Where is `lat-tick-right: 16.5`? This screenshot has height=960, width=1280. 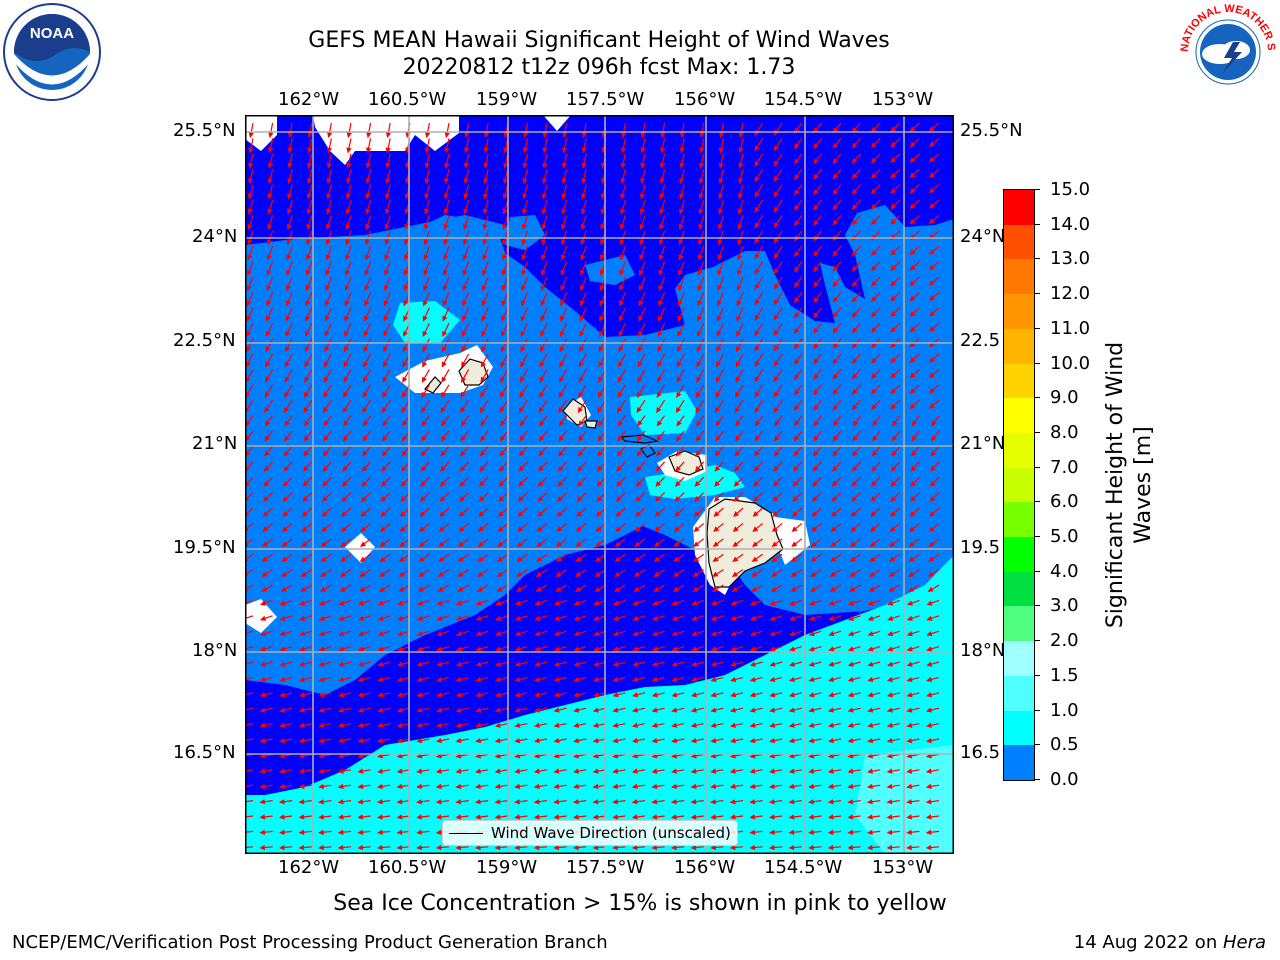
lat-tick-right: 16.5 is located at coordinates (980, 752).